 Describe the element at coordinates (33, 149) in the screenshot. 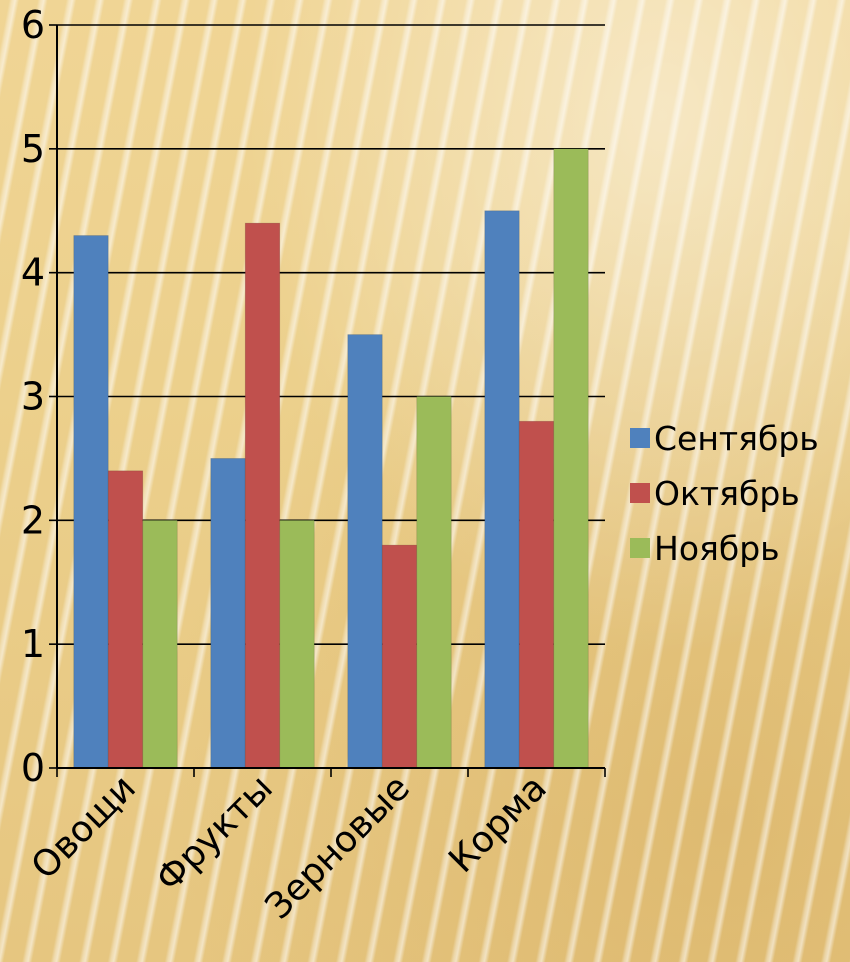

I see `y-tick-label: 5` at that location.